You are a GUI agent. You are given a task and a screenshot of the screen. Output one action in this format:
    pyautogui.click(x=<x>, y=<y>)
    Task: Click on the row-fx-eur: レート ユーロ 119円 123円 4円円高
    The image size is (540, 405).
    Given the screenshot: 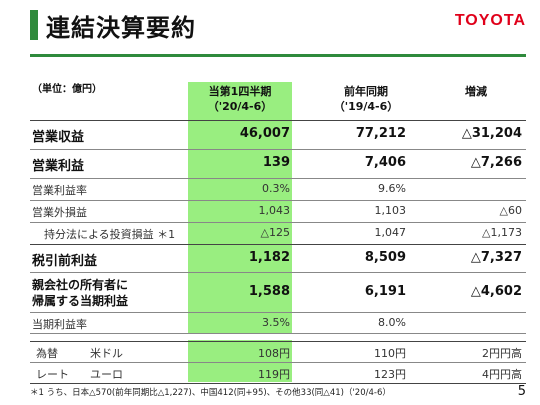 What is the action you would take?
    pyautogui.click(x=278, y=373)
    